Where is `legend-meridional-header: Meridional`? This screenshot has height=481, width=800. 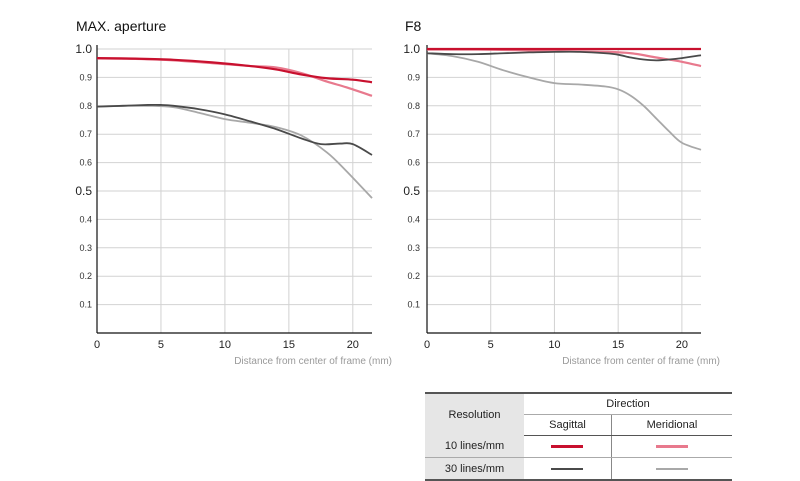 legend-meridional-header: Meridional is located at coordinates (671, 425).